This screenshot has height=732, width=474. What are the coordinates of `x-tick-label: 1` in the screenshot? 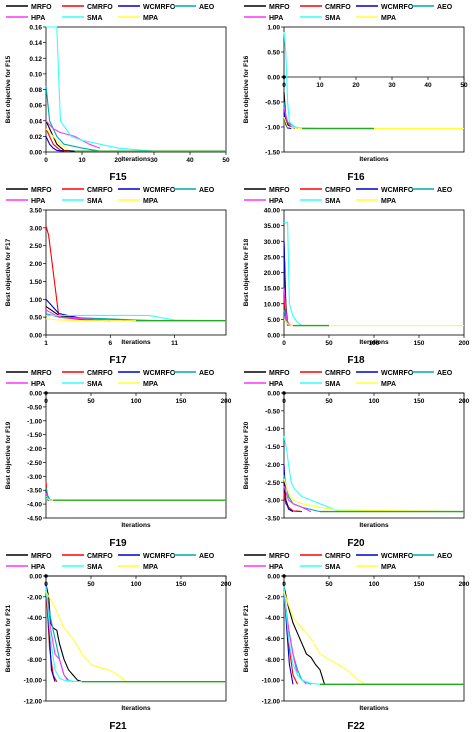 It's located at (46, 343).